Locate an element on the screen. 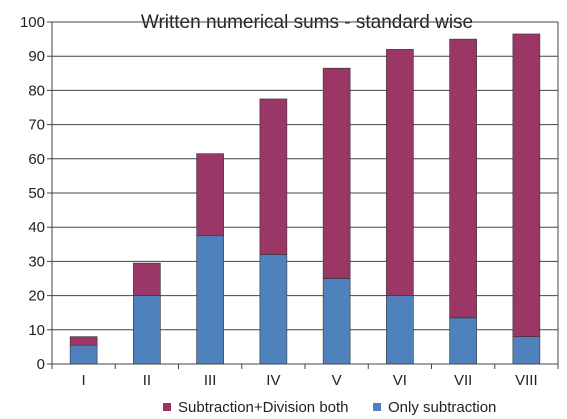  x-tick-labels: I II III IV V VI VII VIII is located at coordinates (310, 380).